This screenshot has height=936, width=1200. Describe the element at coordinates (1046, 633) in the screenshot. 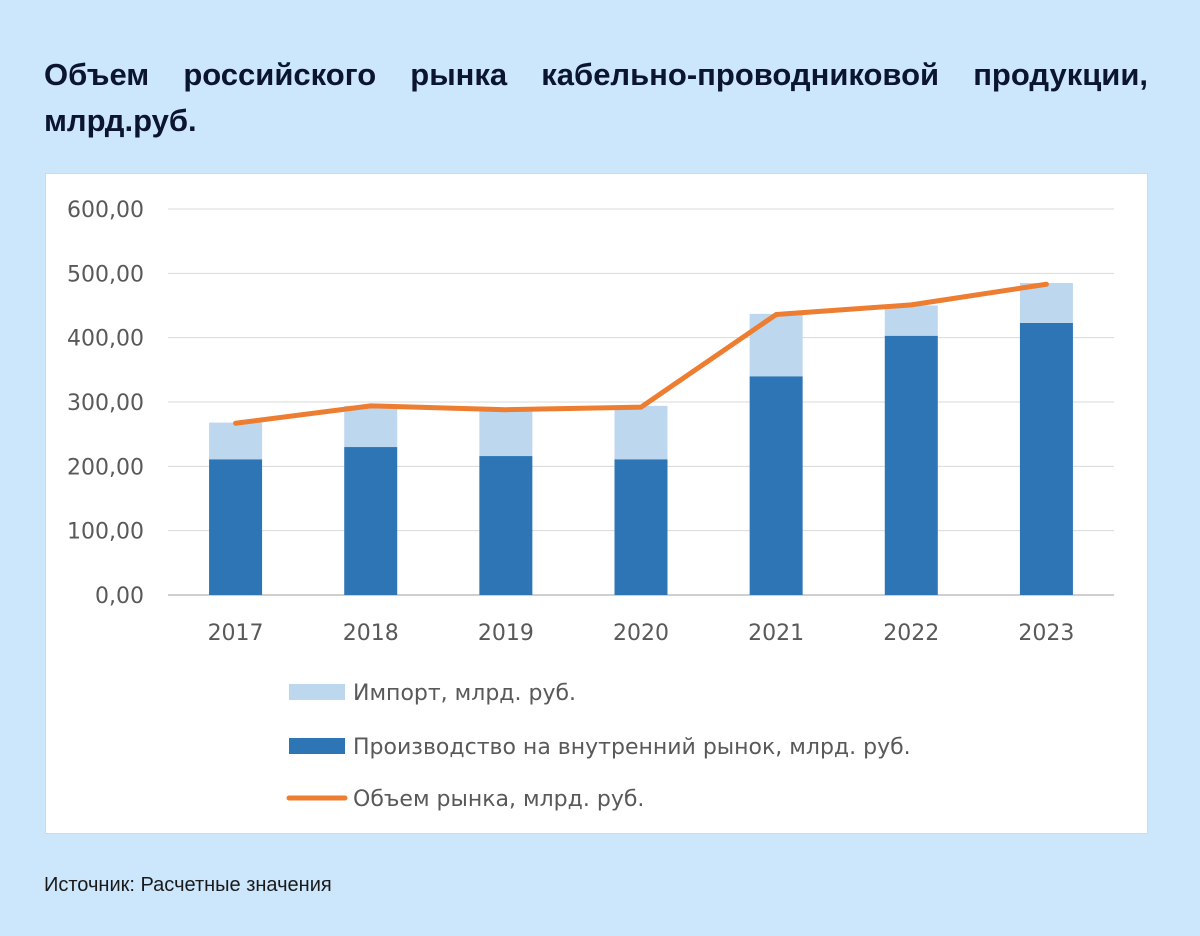

I see `x-tick-label: 2023` at that location.